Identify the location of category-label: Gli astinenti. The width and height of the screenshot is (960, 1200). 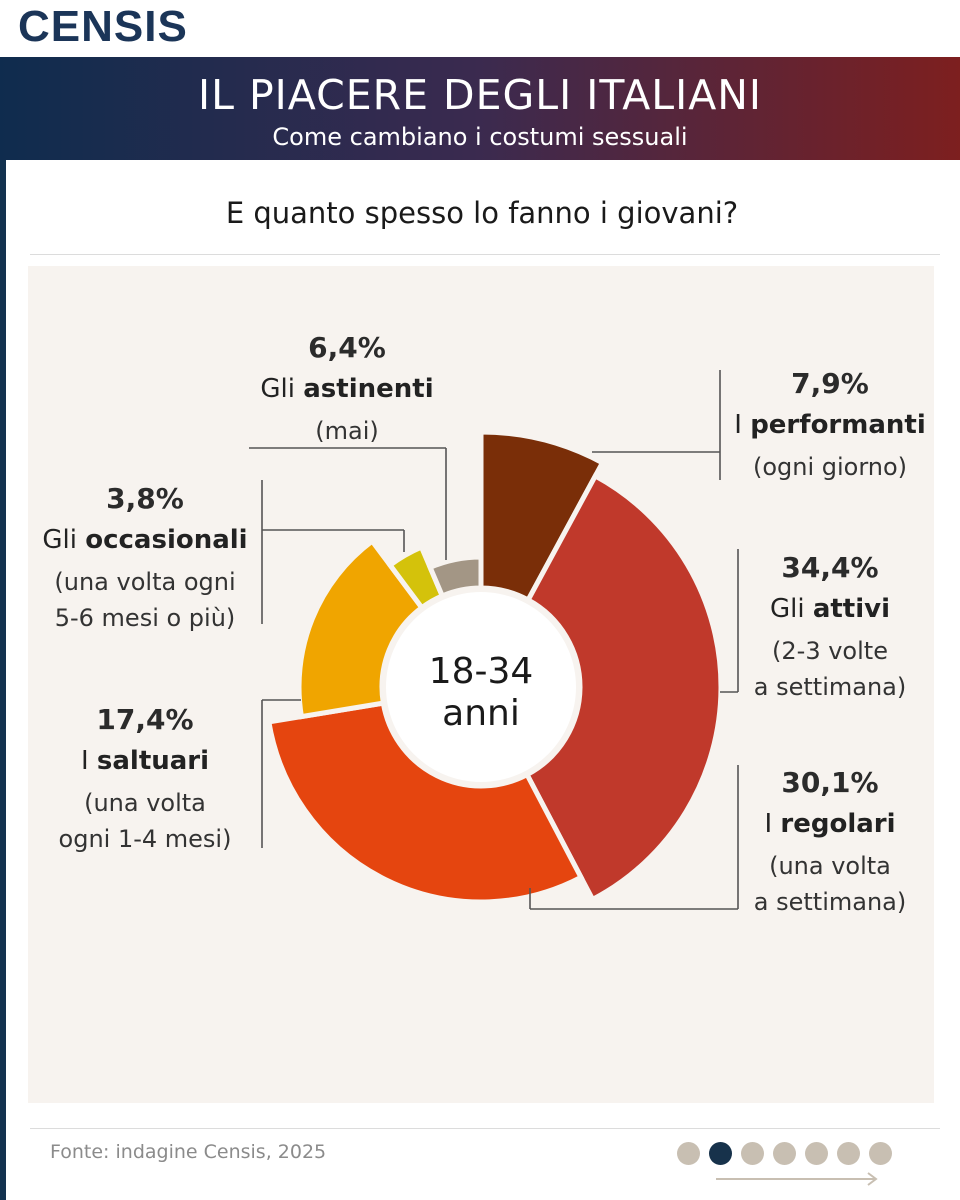
(346, 389).